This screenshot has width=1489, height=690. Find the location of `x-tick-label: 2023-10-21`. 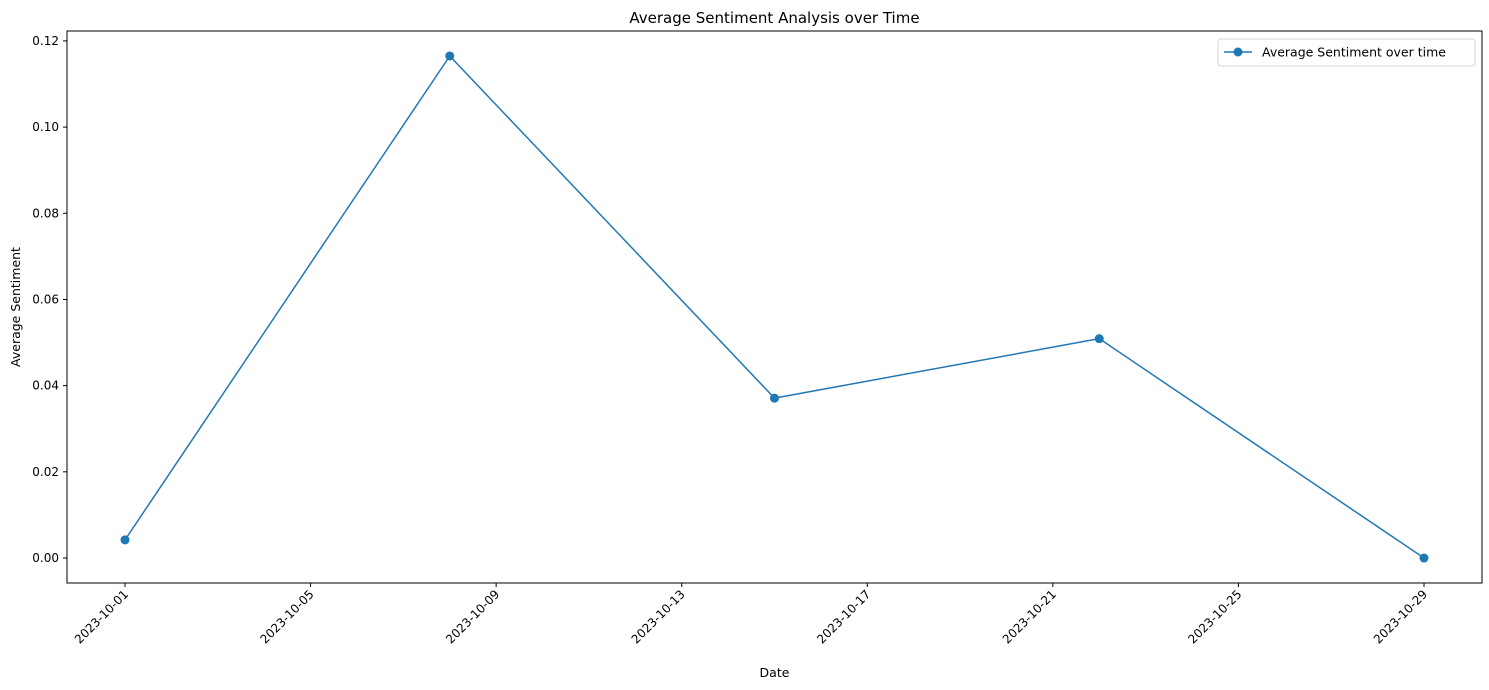

x-tick-label: 2023-10-21 is located at coordinates (1029, 616).